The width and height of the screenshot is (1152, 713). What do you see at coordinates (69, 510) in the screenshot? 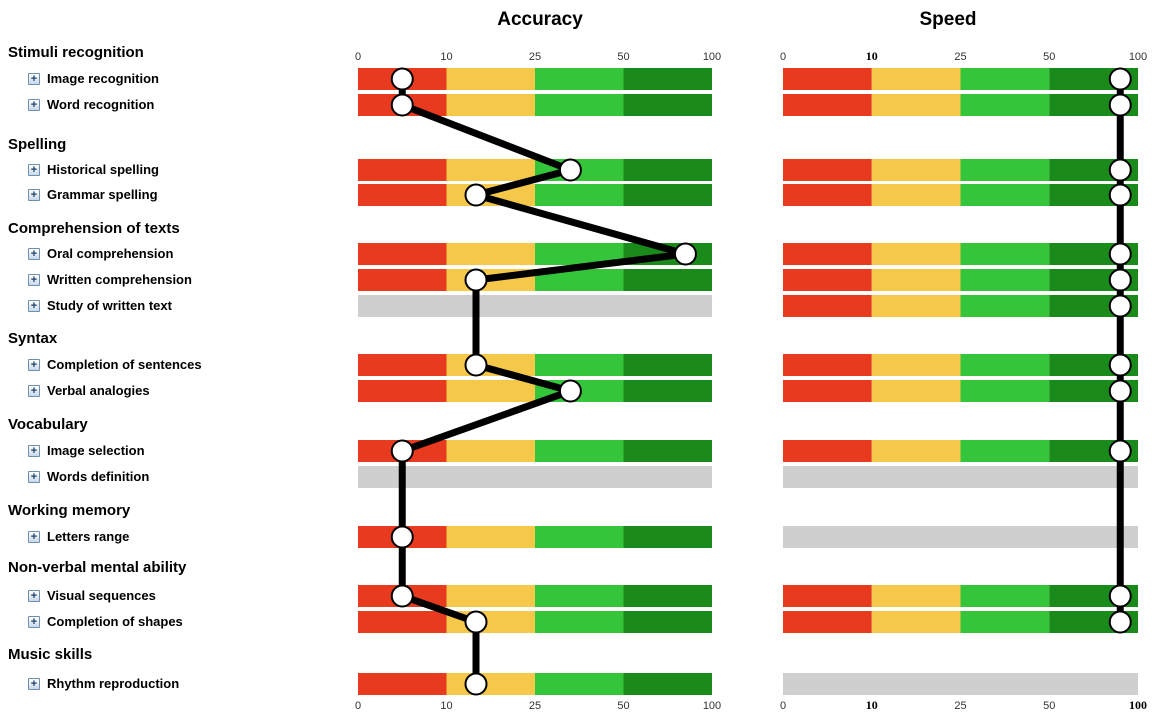
I see `category-label: Working memory` at bounding box center [69, 510].